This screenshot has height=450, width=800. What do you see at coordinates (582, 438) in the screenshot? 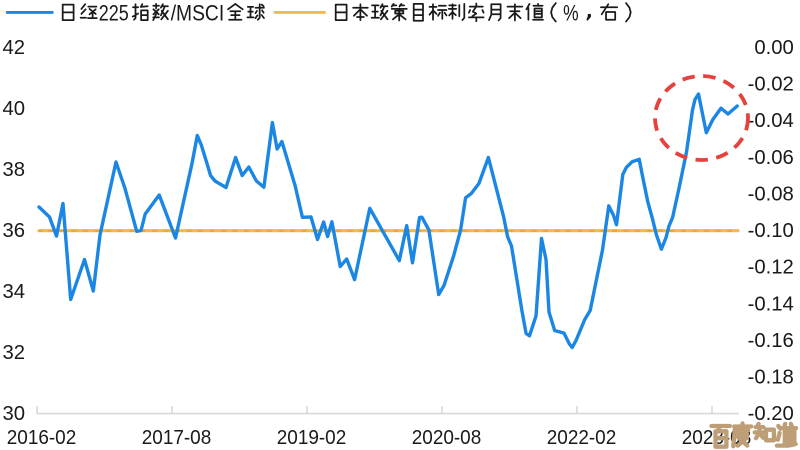
I see `svg-text: 2022-02` at bounding box center [582, 438].